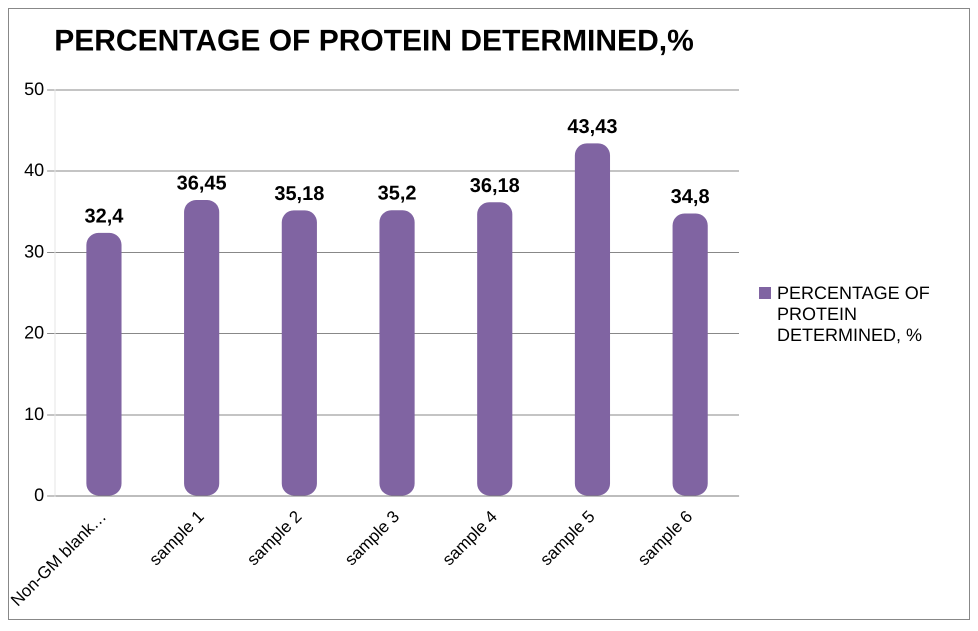 The width and height of the screenshot is (978, 631). I want to click on data-label: 35,18, so click(299, 193).